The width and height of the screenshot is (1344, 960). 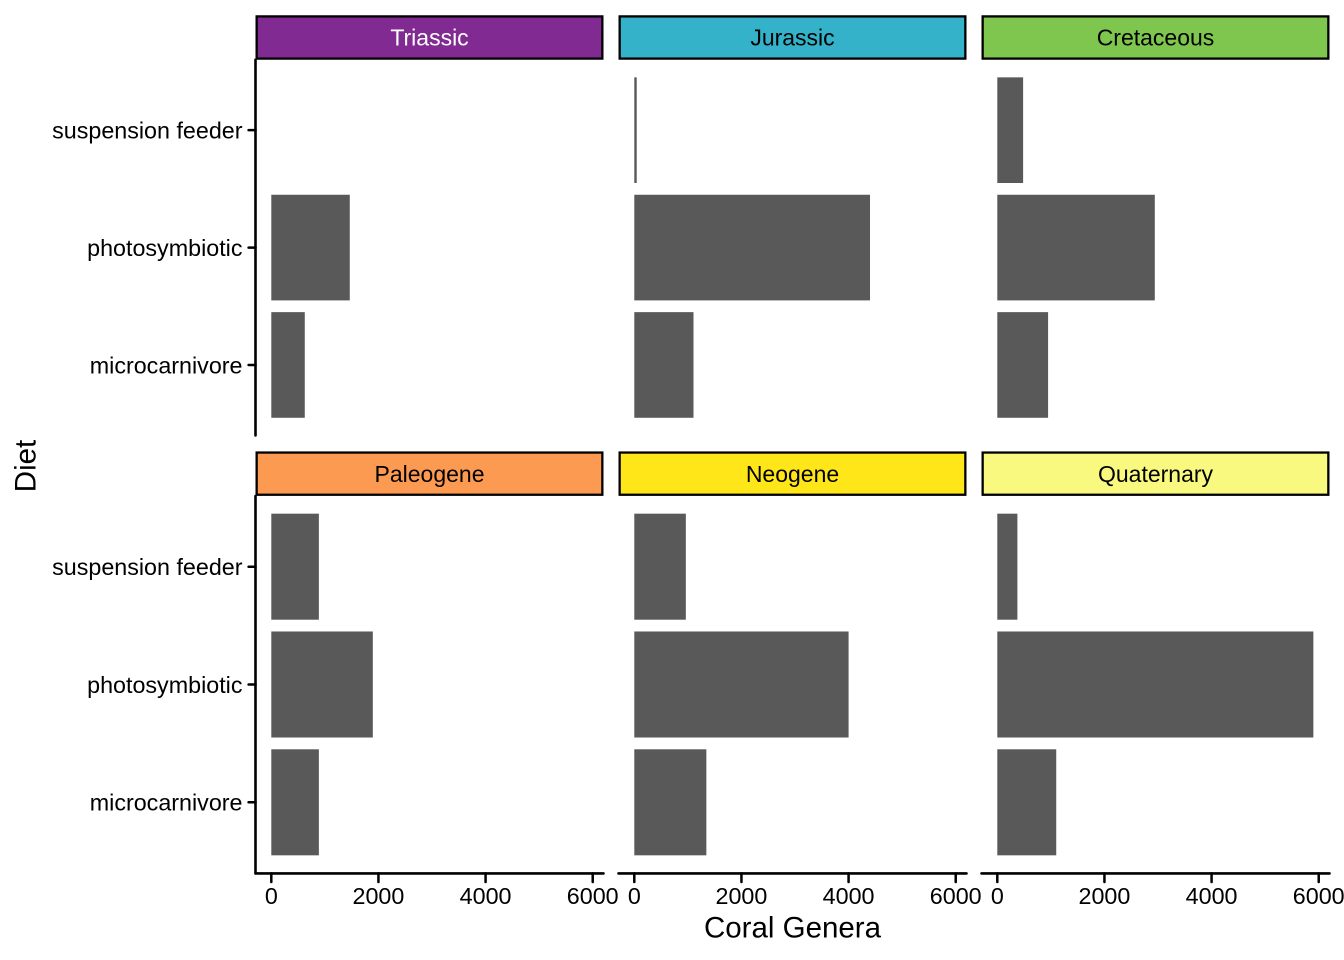 I want to click on svg-text: Triassic, so click(x=429, y=38).